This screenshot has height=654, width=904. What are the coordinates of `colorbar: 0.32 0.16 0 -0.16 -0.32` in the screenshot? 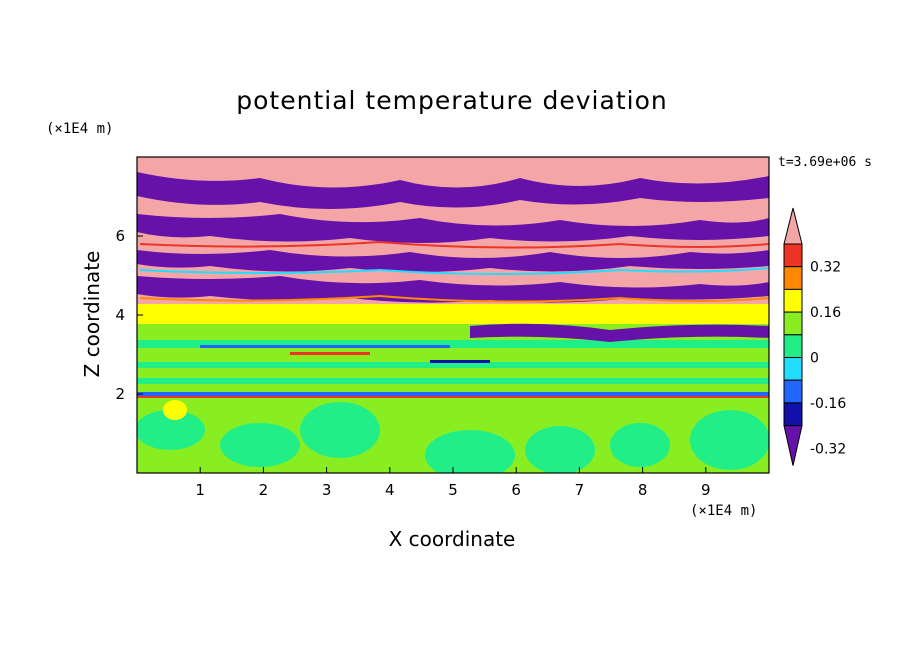 It's located at (814, 336).